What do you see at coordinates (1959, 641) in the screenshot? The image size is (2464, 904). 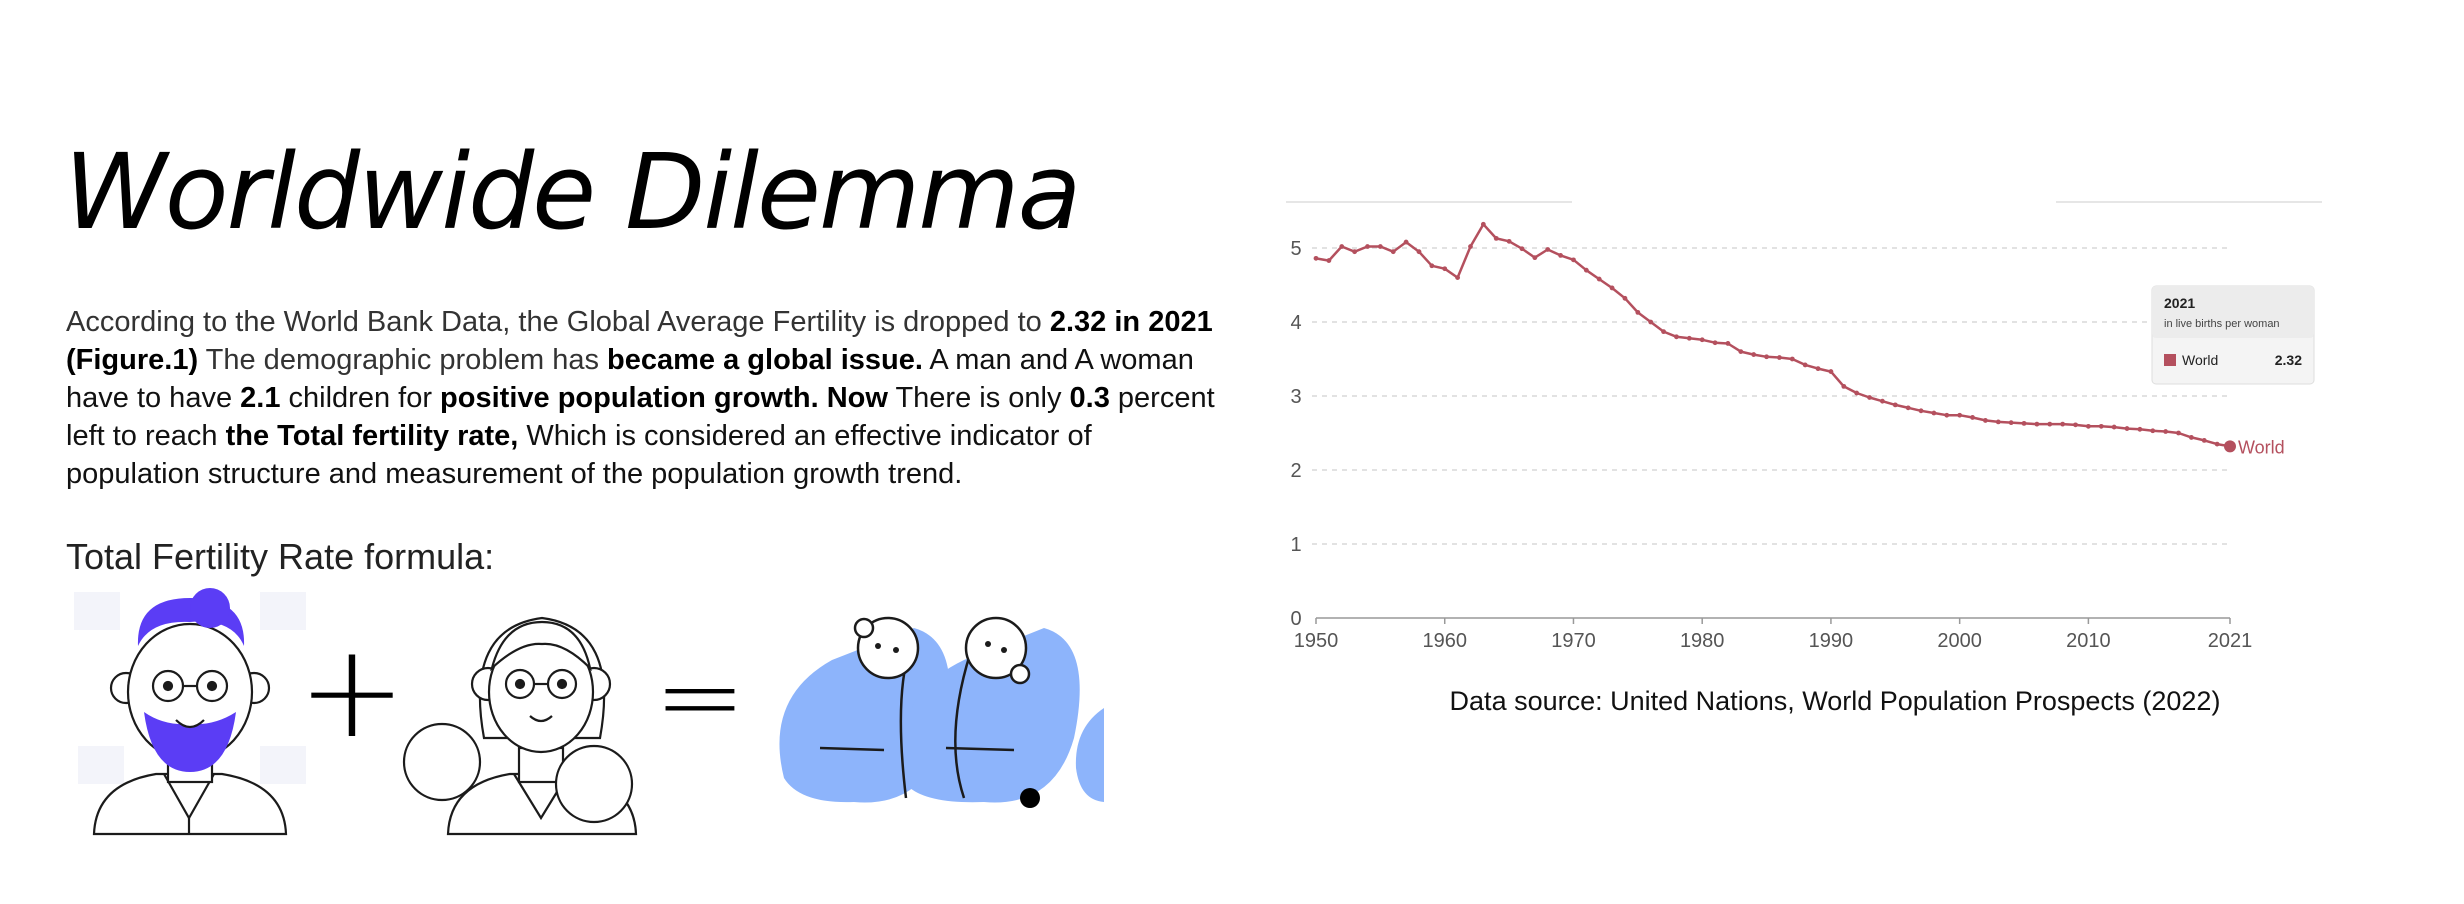 I see `x-tick-label: 2000` at bounding box center [1959, 641].